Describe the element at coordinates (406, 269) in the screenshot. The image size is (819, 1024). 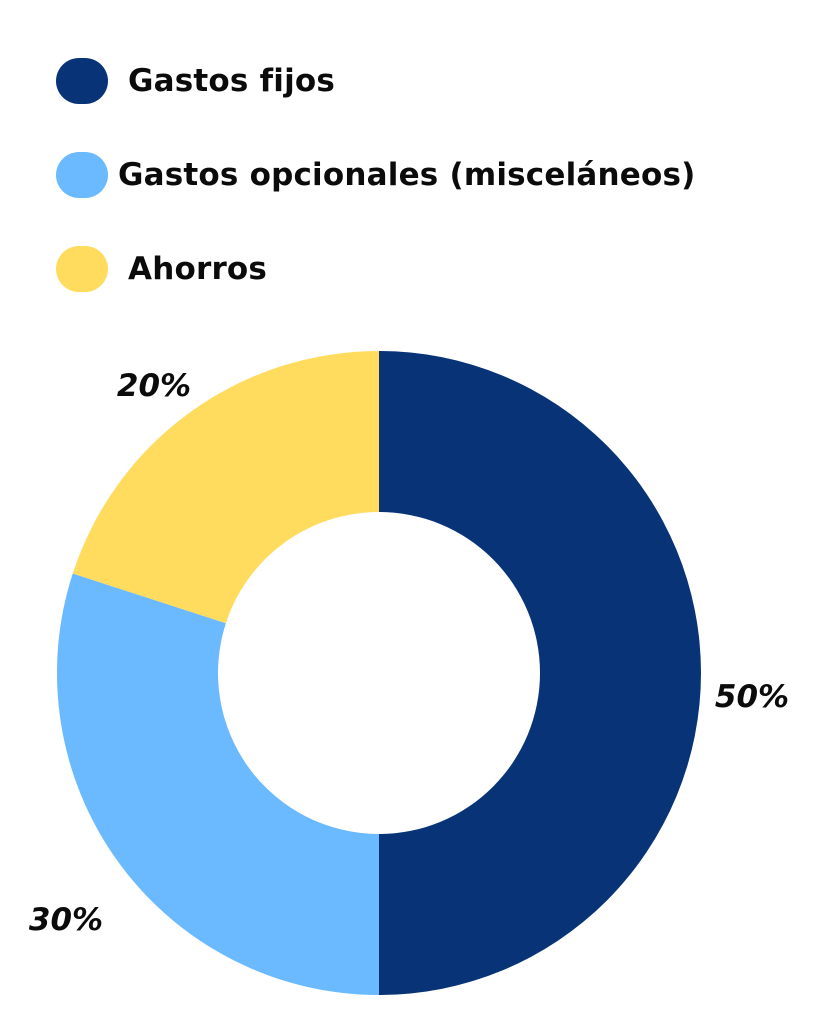
I see `legend-item-ahorros: Ahorros` at that location.